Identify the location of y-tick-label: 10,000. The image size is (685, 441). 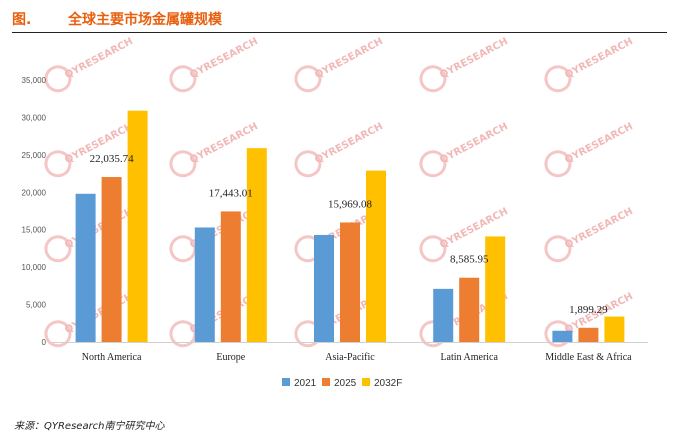
(34, 267).